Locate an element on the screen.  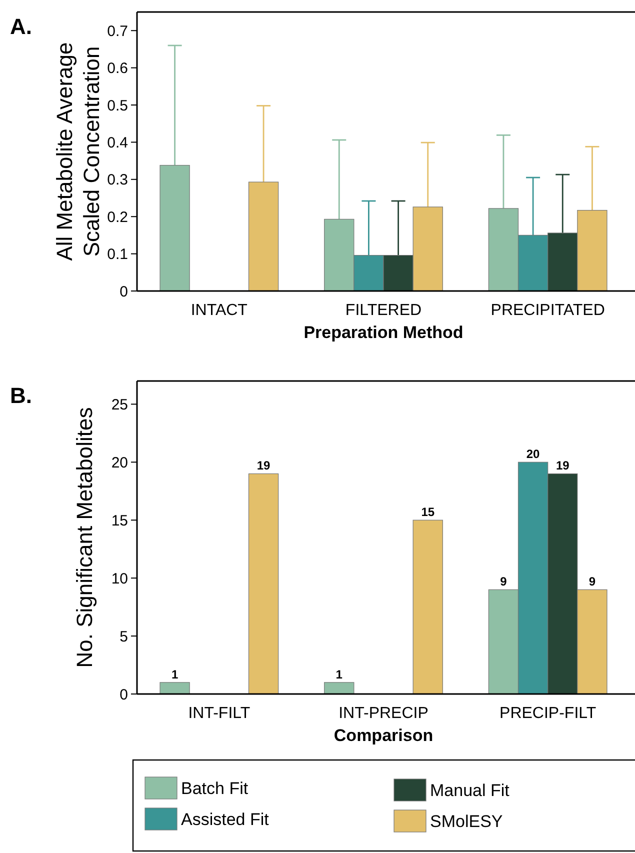
y-tick-label: 20 is located at coordinates (119, 463).